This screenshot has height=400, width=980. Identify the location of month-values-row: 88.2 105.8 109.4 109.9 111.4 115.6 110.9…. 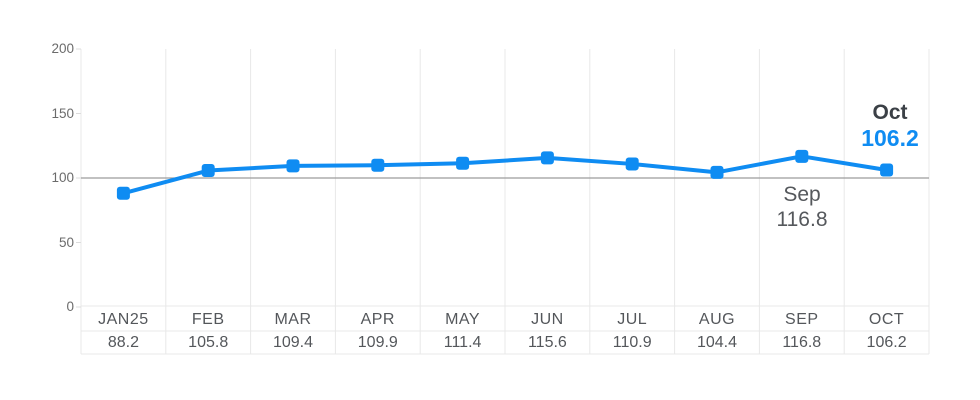
(505, 342).